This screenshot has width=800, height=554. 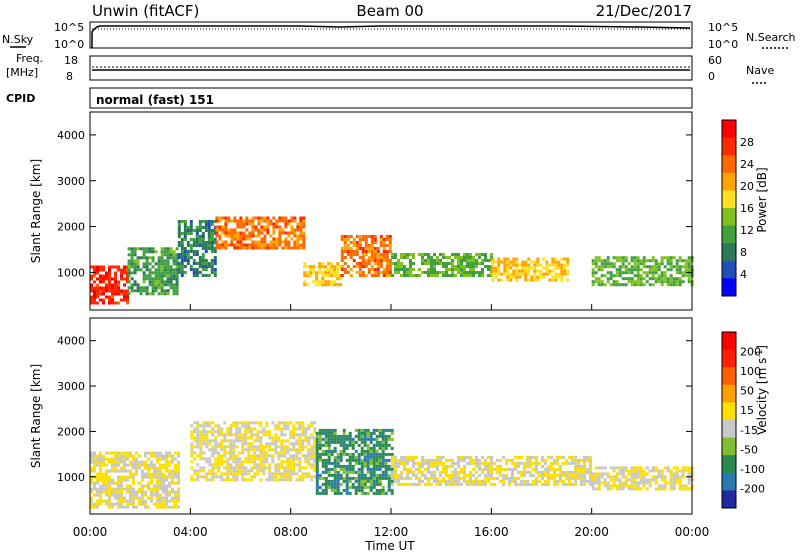 I want to click on time-tick-label: 16:00, so click(x=491, y=532).